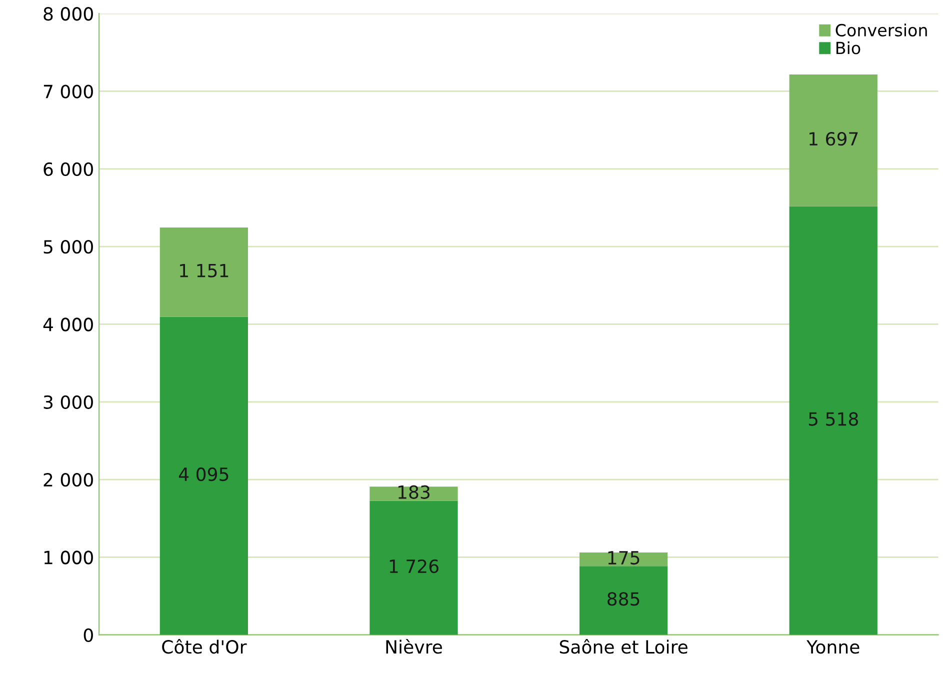  What do you see at coordinates (414, 646) in the screenshot?
I see `x-tick-label: Nièvre` at bounding box center [414, 646].